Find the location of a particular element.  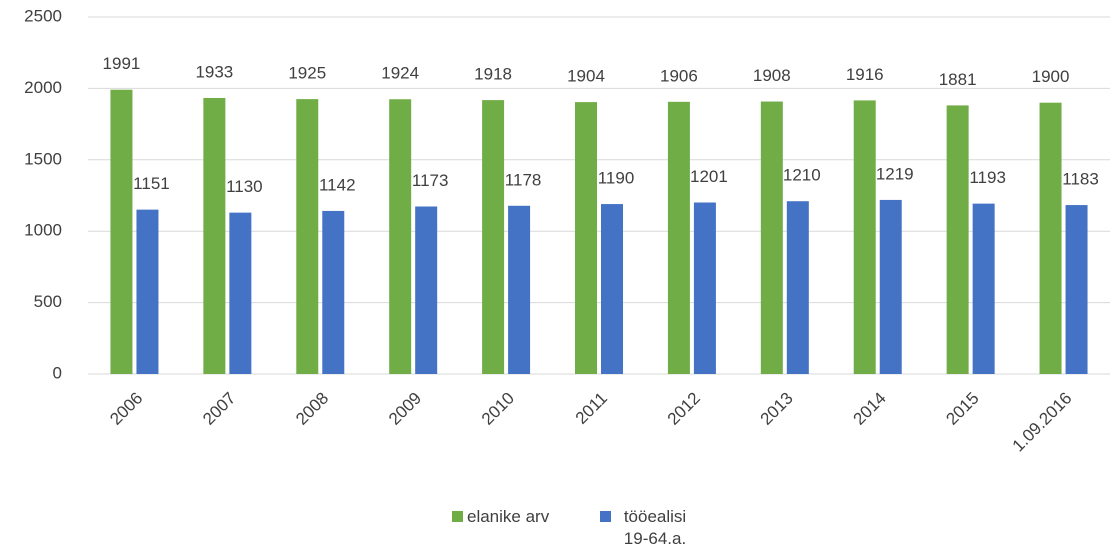

x-tick-label: 2013 is located at coordinates (777, 409).